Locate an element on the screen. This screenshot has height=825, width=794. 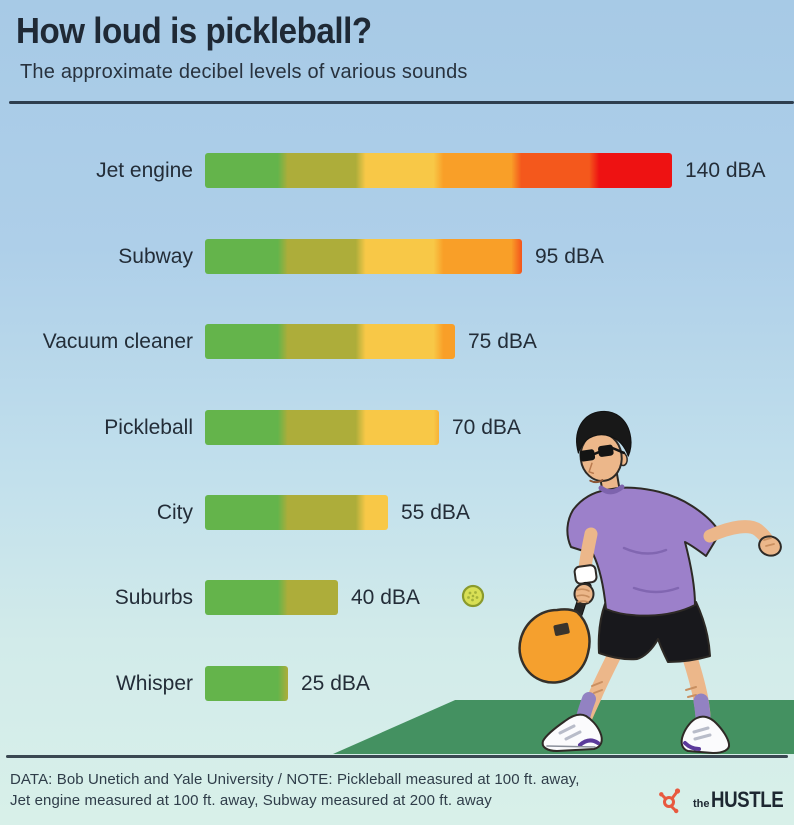
bar-value-label: 55 dBA is located at coordinates (435, 512).